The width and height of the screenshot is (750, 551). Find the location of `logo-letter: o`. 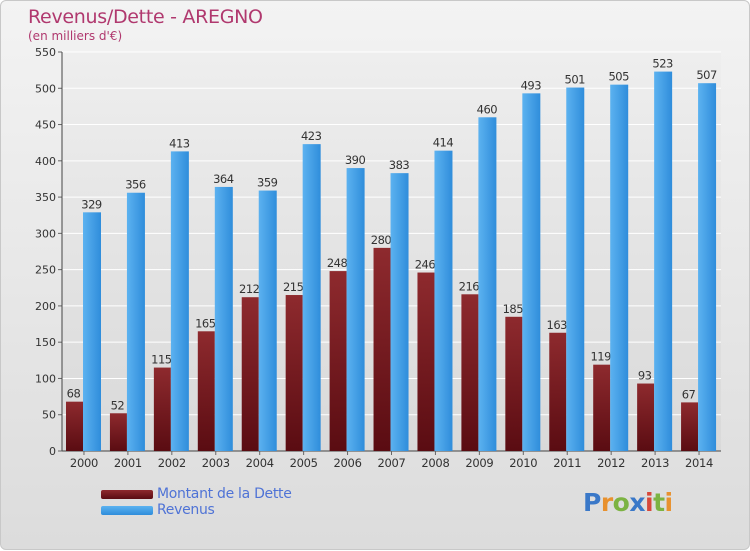

logo-letter: o is located at coordinates (621, 502).